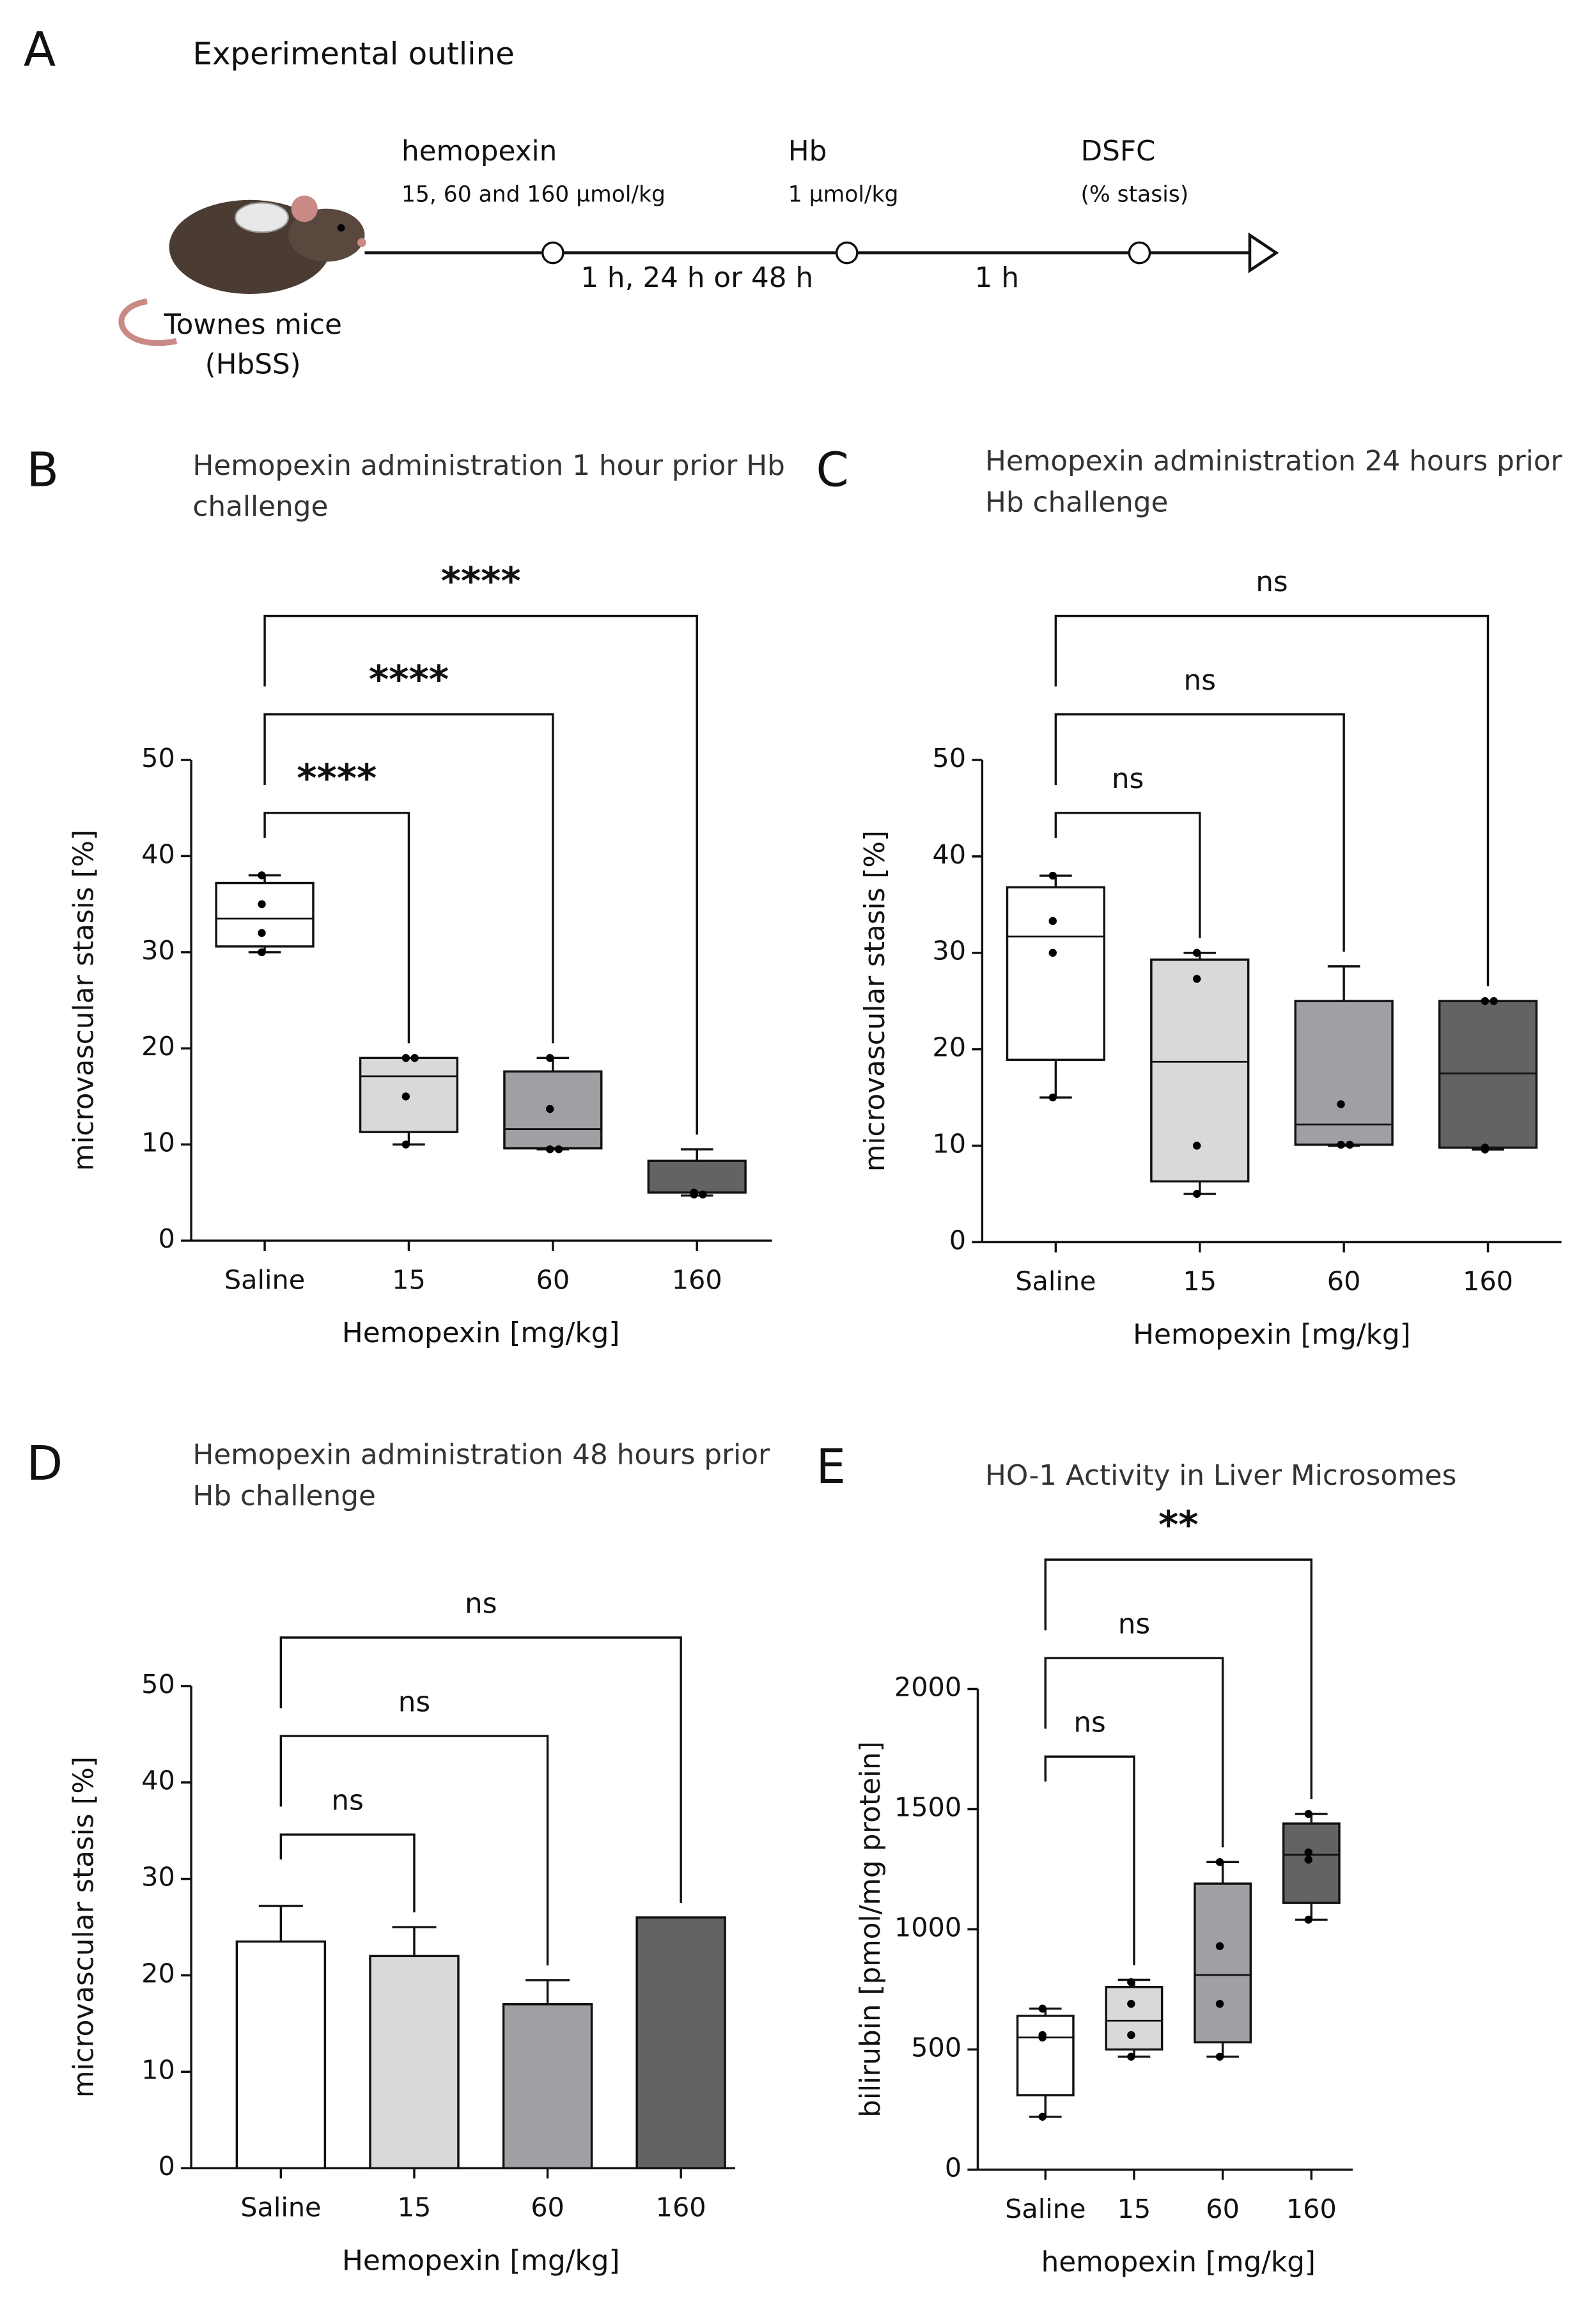  I want to click on timeline-arrow, so click(1263, 253).